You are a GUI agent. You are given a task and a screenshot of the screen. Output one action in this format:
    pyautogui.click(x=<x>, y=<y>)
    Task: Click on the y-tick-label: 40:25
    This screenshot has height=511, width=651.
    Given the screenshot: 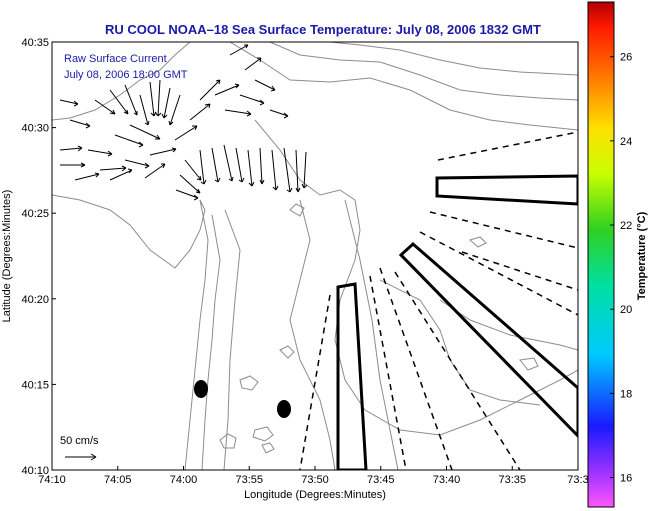 What is the action you would take?
    pyautogui.click(x=35, y=214)
    